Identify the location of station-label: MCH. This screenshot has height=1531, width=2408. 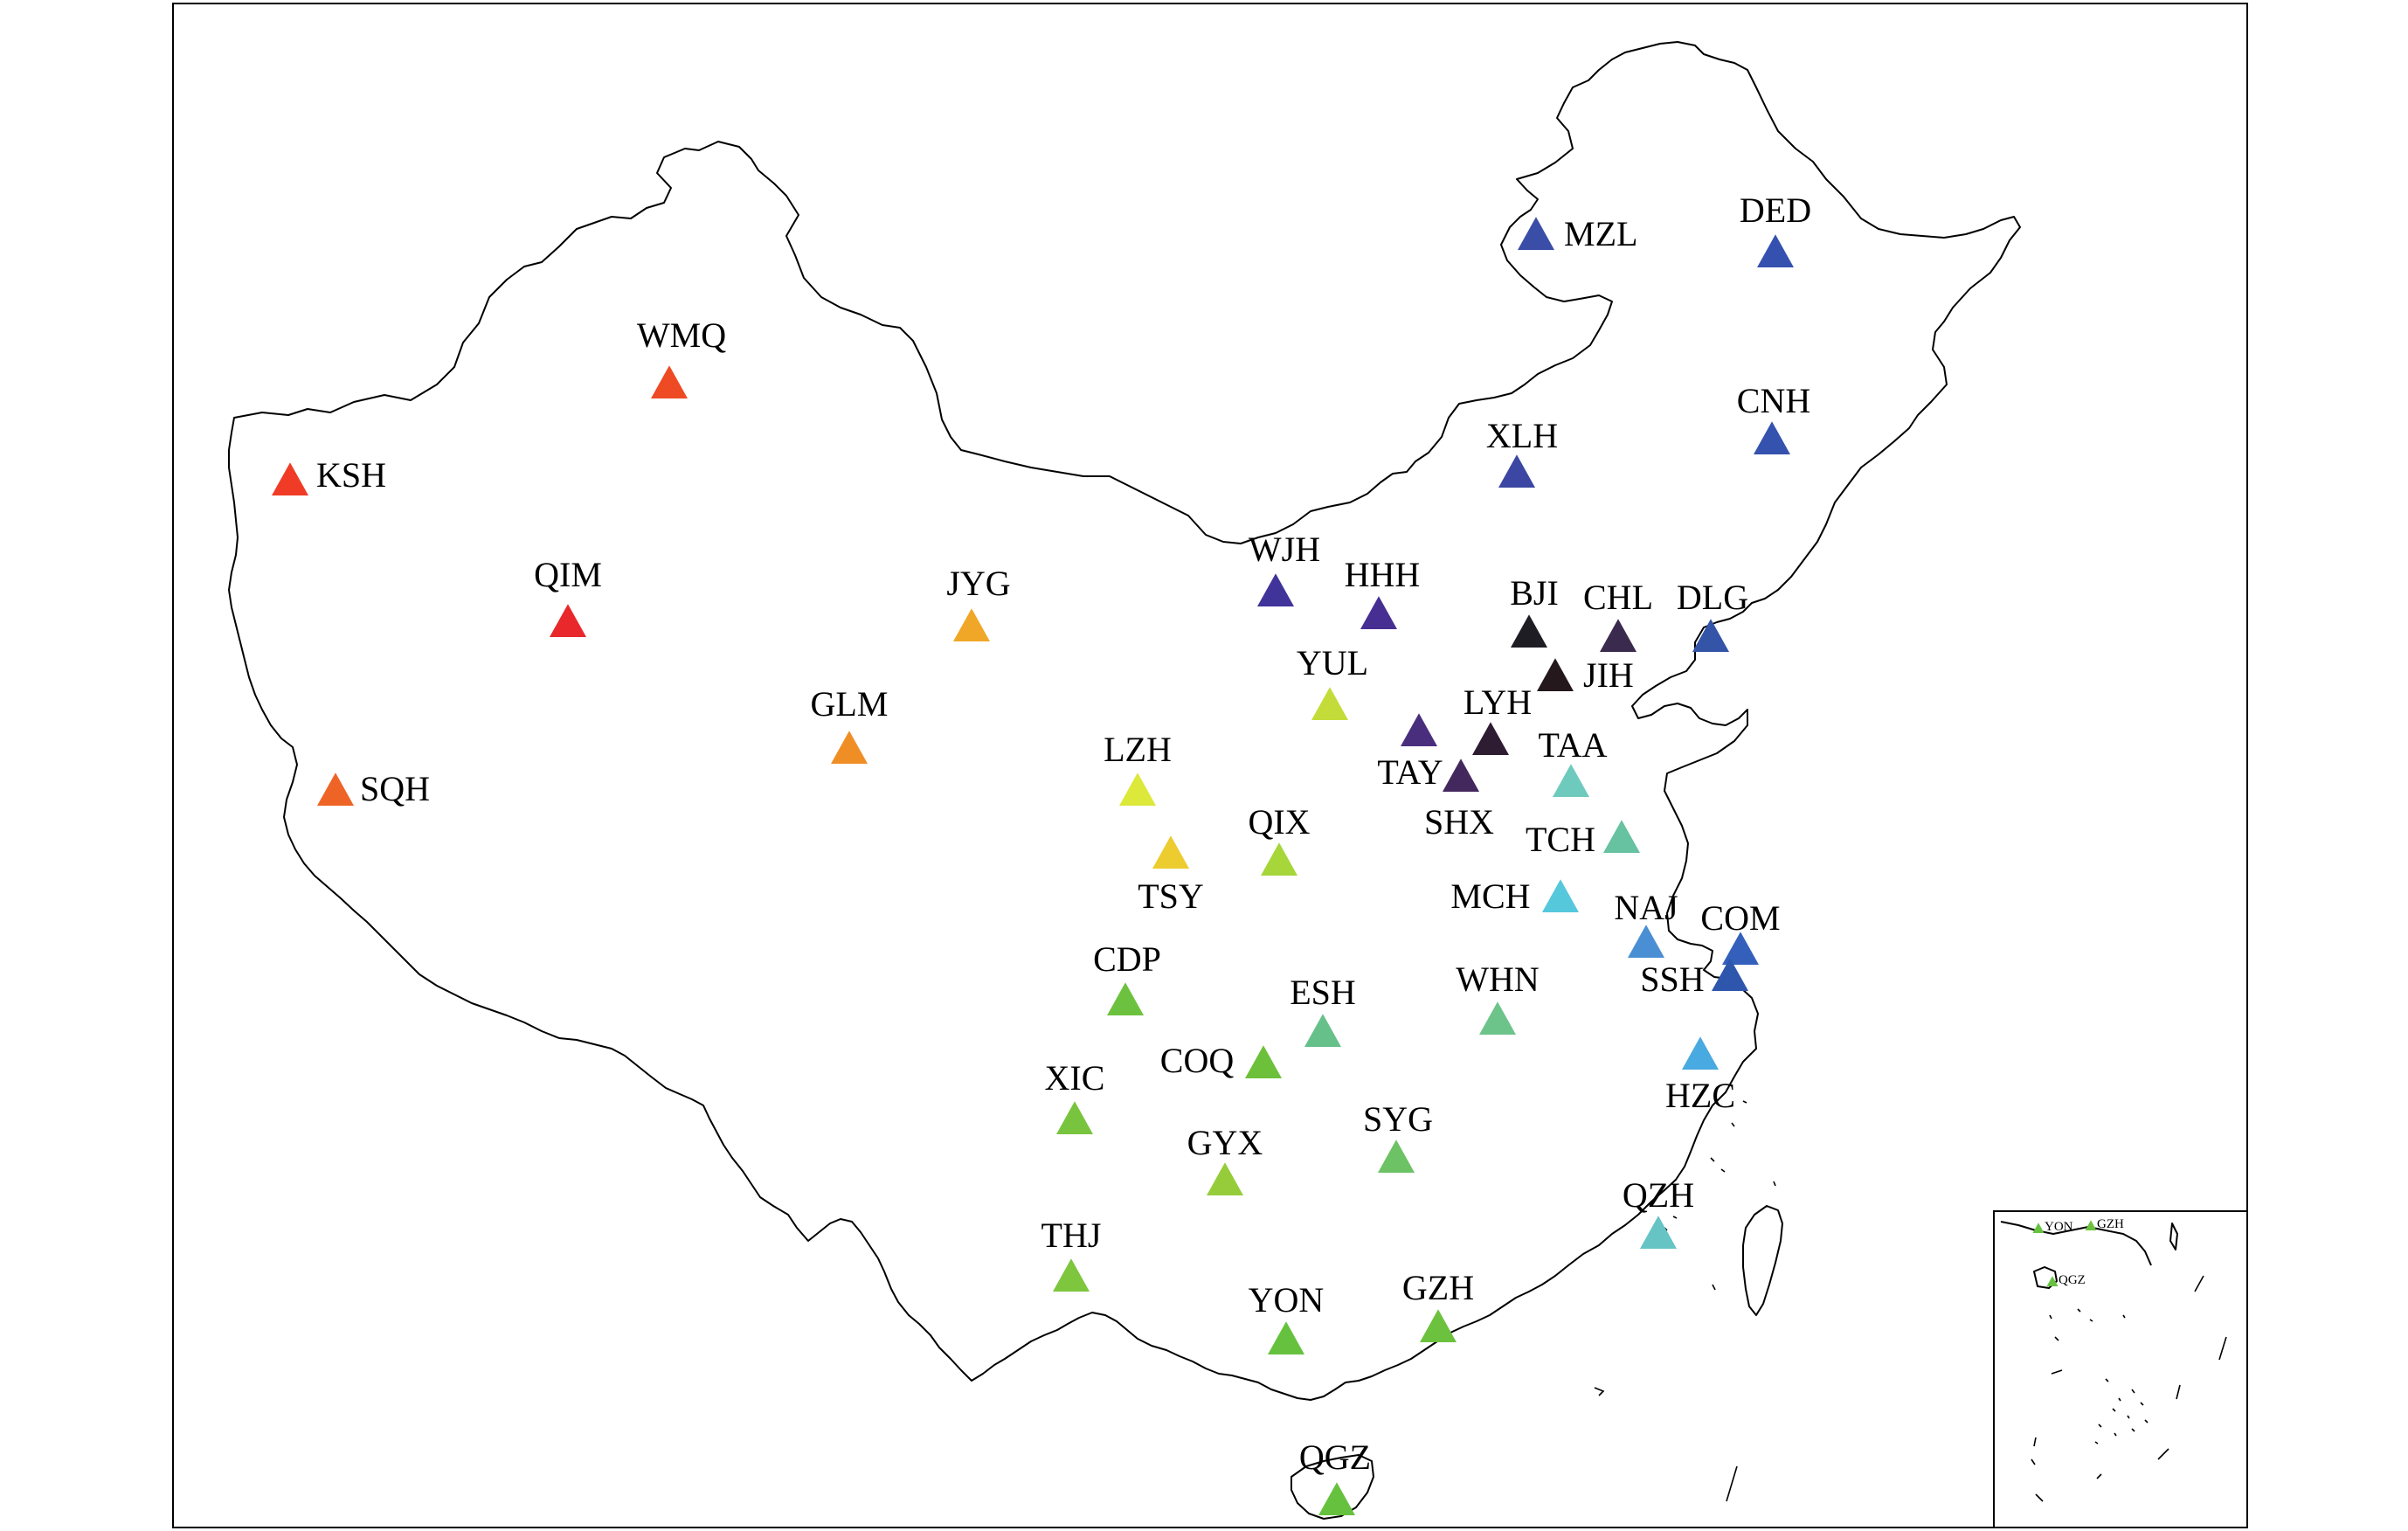
(1490, 896).